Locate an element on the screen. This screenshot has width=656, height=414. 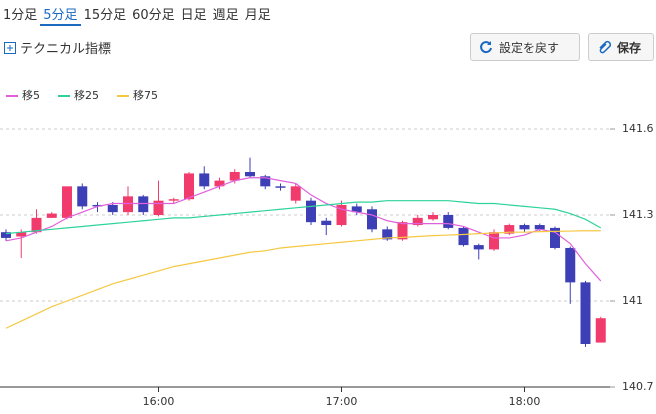
save-label: 保存 is located at coordinates (629, 47).